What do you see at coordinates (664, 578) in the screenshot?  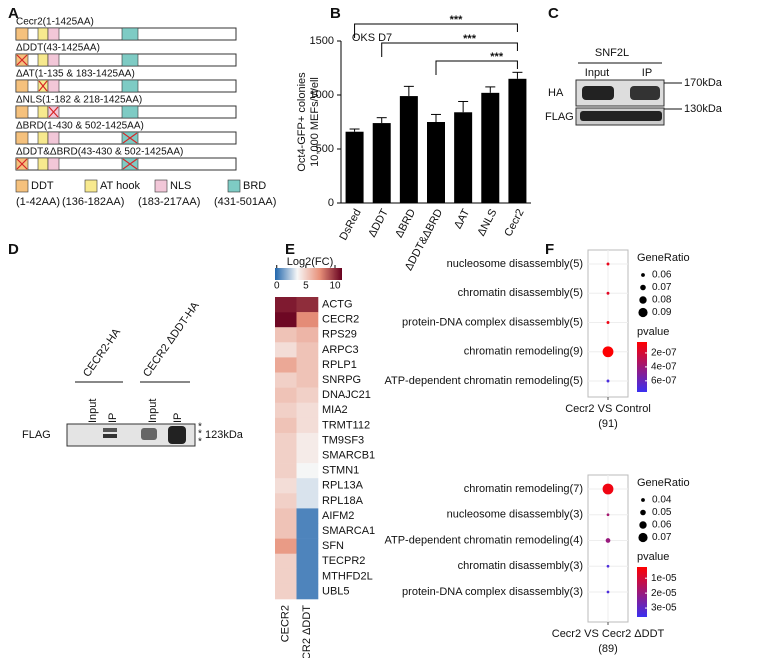 I see `colorbar-tick-label: 1e-05` at bounding box center [664, 578].